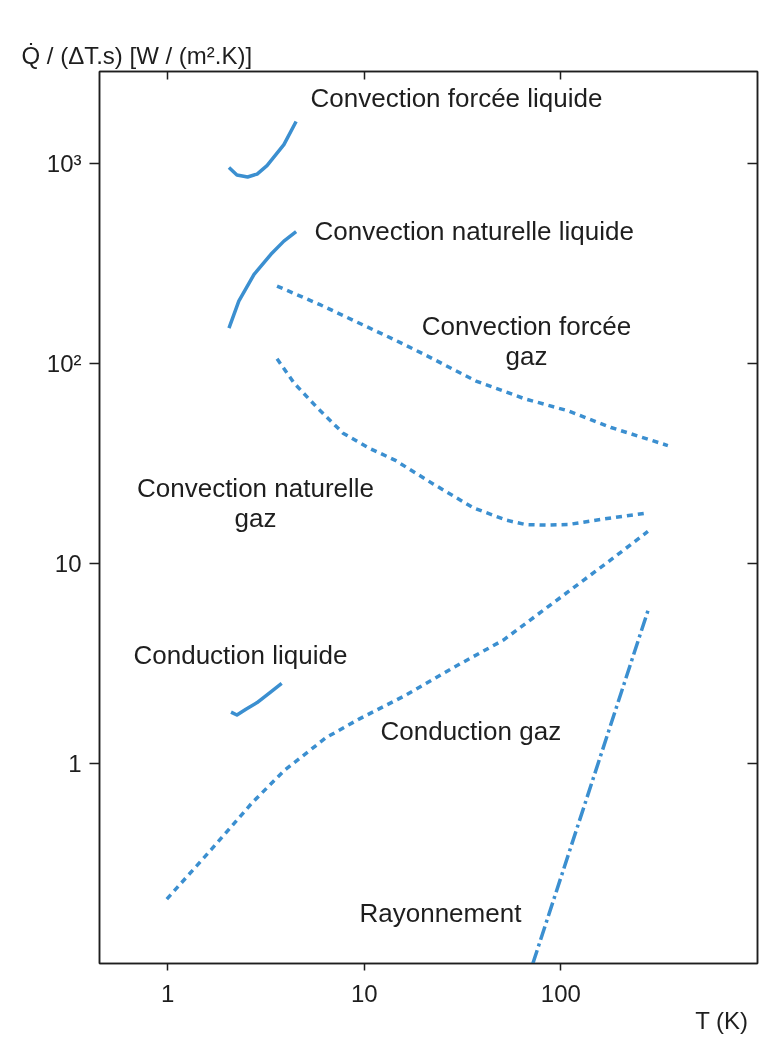 The image size is (769, 1046). What do you see at coordinates (364, 993) in the screenshot?
I see `x-tick-label: 10` at bounding box center [364, 993].